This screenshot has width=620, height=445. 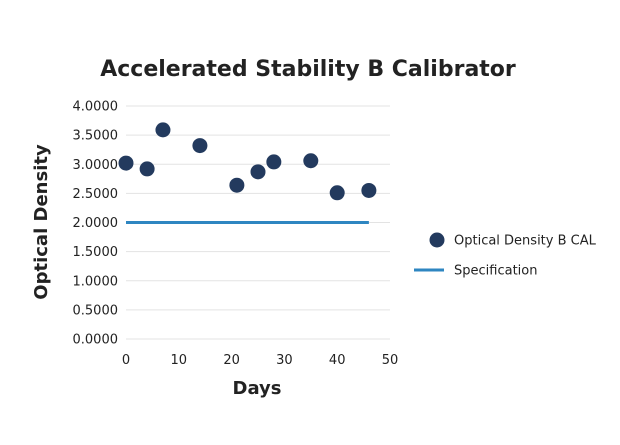 What do you see at coordinates (96, 310) in the screenshot?
I see `y-tick-label: 0.5000` at bounding box center [96, 310].